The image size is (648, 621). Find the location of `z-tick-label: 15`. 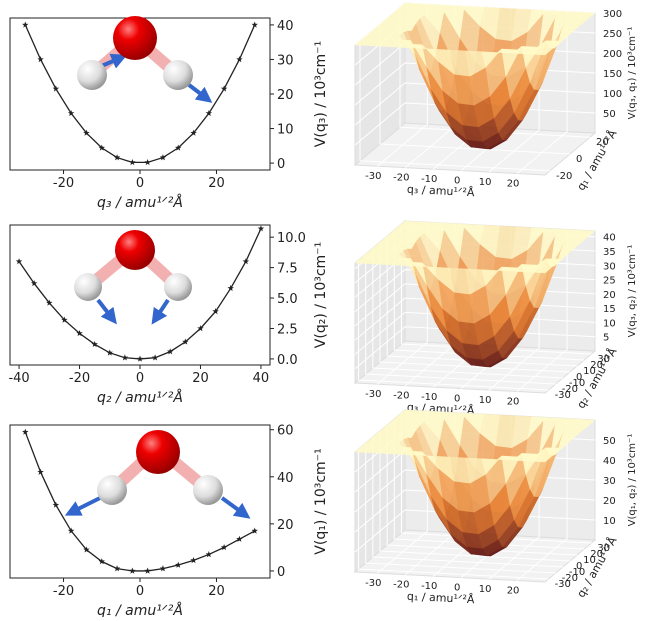

z-tick-label: 15 is located at coordinates (609, 309).